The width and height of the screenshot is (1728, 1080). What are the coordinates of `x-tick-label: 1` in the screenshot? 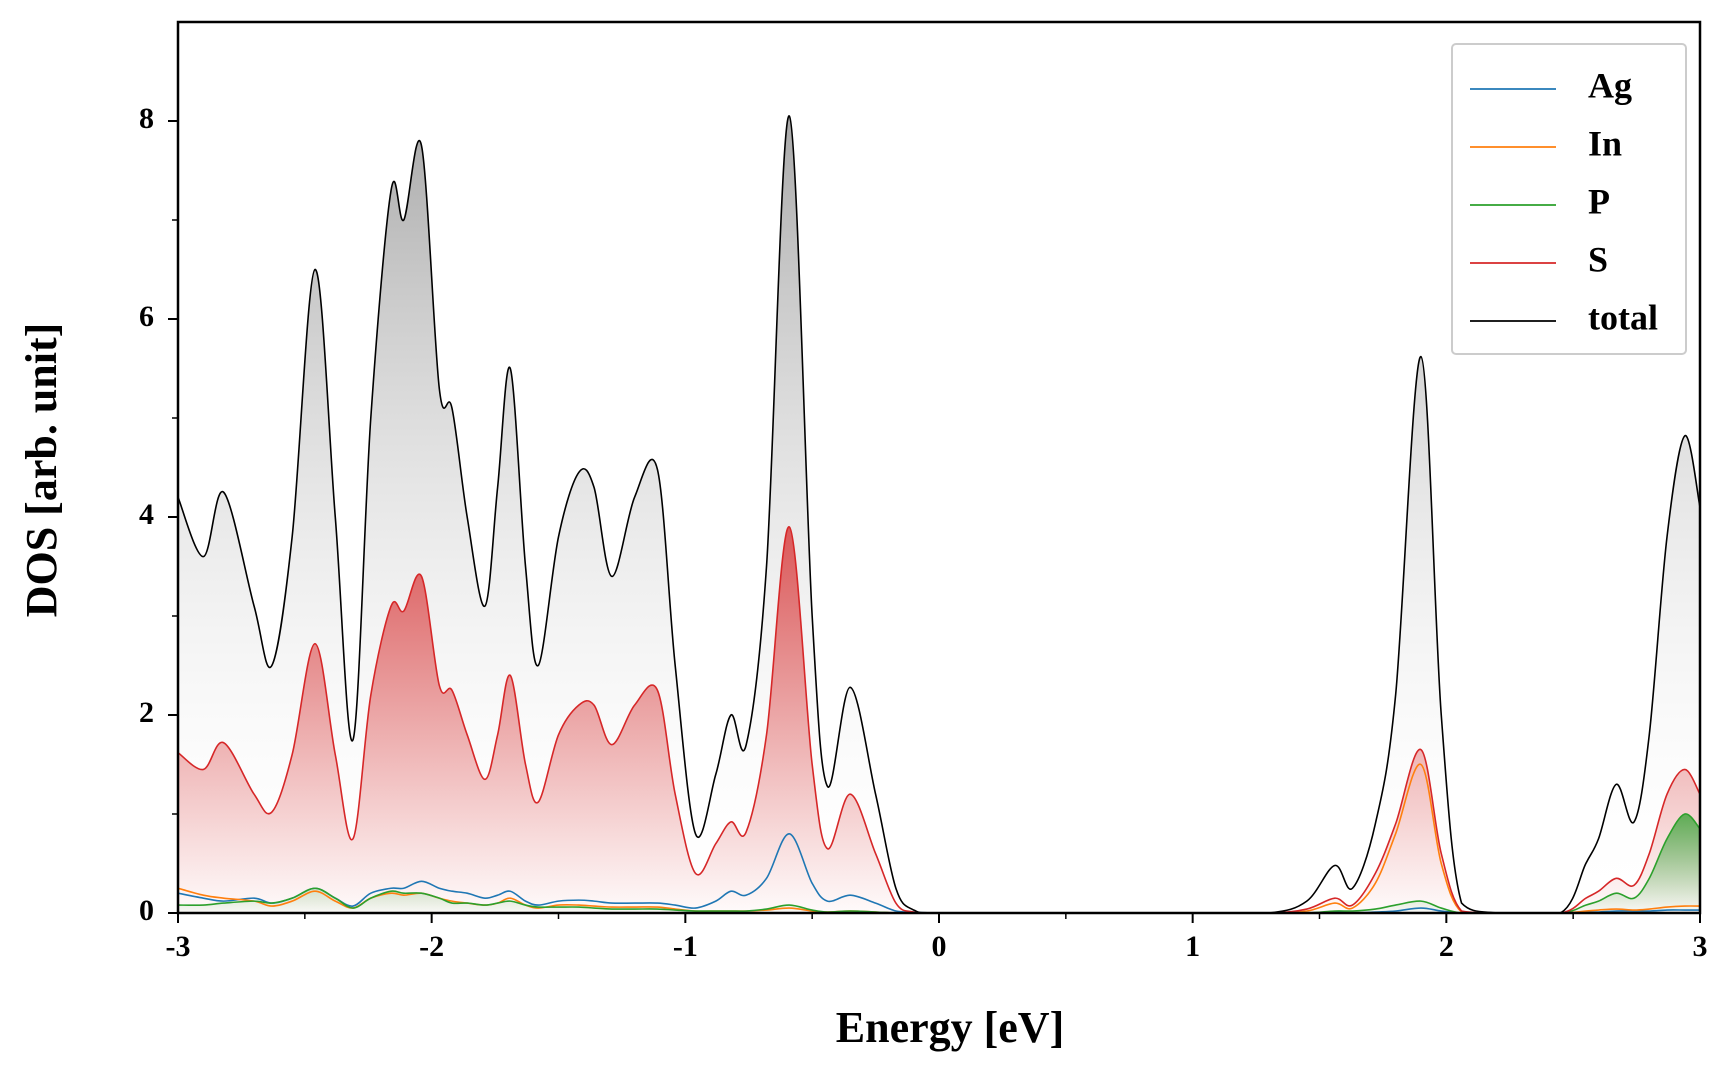 It's located at (1192, 946).